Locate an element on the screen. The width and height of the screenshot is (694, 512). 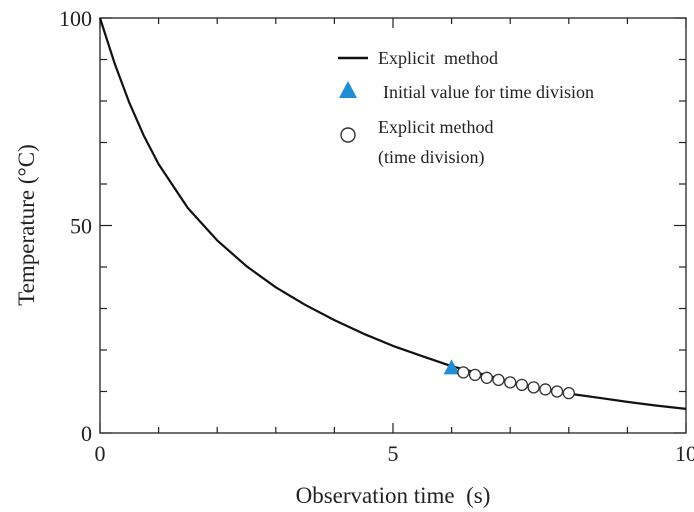
legend-circle-swatch is located at coordinates (348, 135).